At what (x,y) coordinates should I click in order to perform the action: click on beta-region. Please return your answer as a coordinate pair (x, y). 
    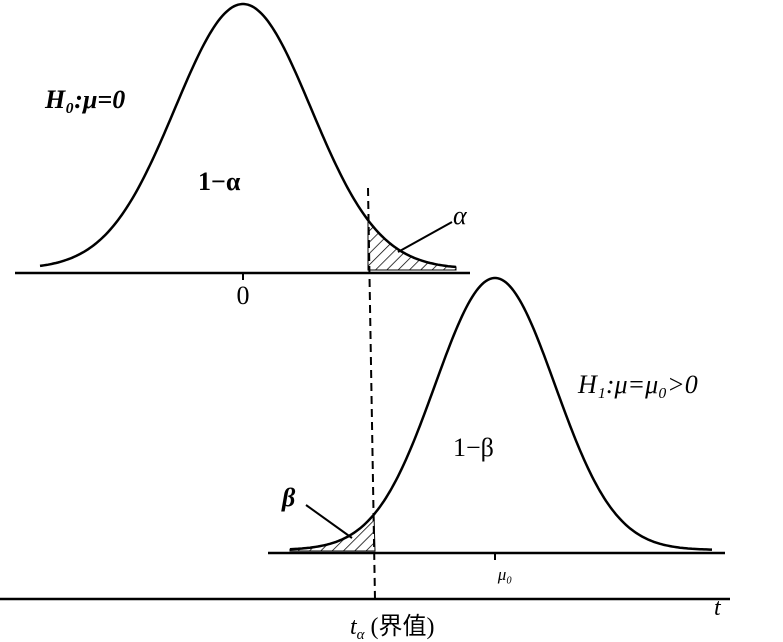
    Looking at the image, I should click on (332, 532).